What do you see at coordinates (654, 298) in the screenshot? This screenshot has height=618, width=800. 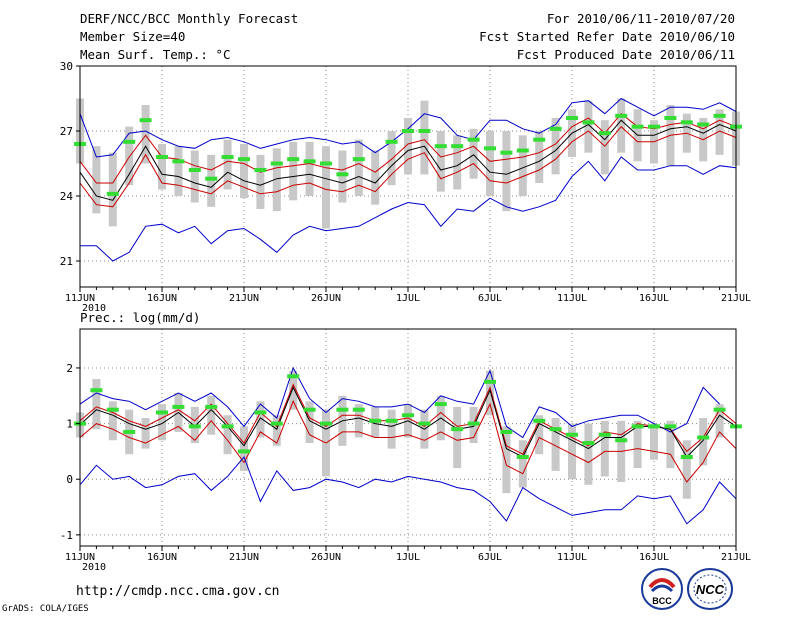 I see `x-tick-label: 16JUL` at bounding box center [654, 298].